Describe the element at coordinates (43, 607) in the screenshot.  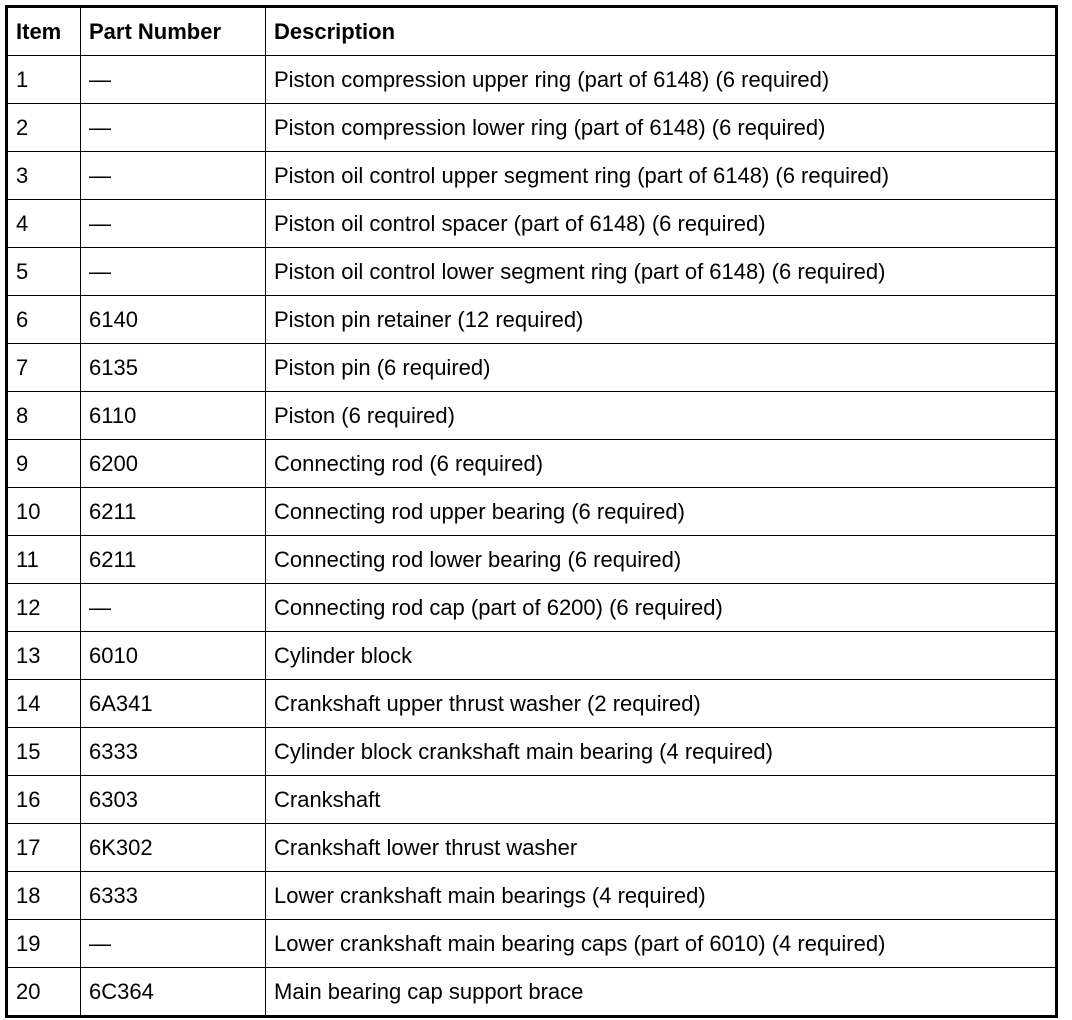
I see `cell-item: 12` at that location.